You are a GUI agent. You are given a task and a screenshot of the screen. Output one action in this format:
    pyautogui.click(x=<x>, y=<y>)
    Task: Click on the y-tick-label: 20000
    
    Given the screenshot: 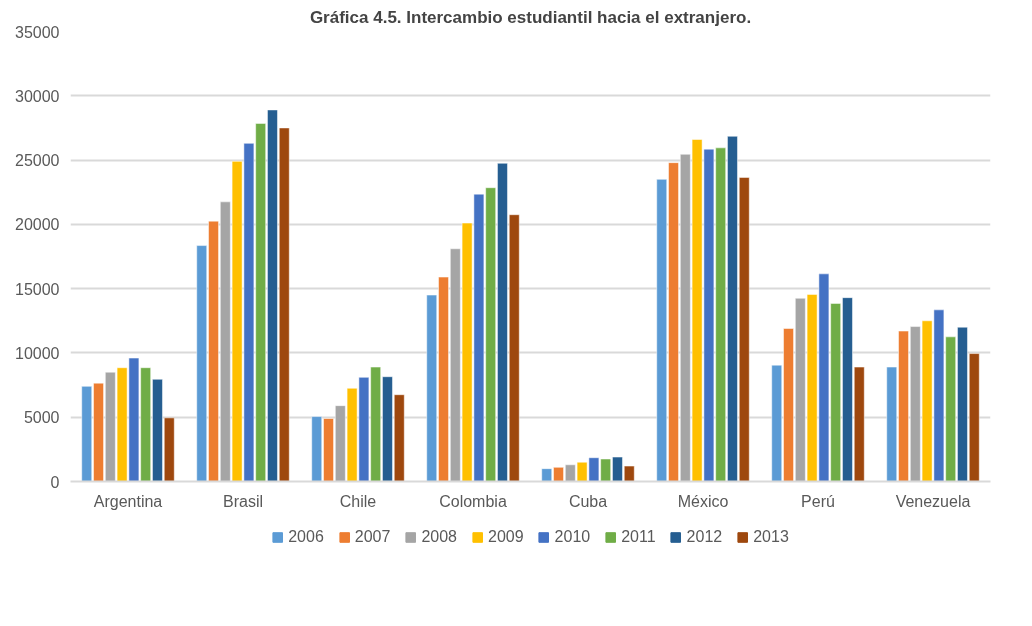 What is the action you would take?
    pyautogui.click(x=37, y=225)
    